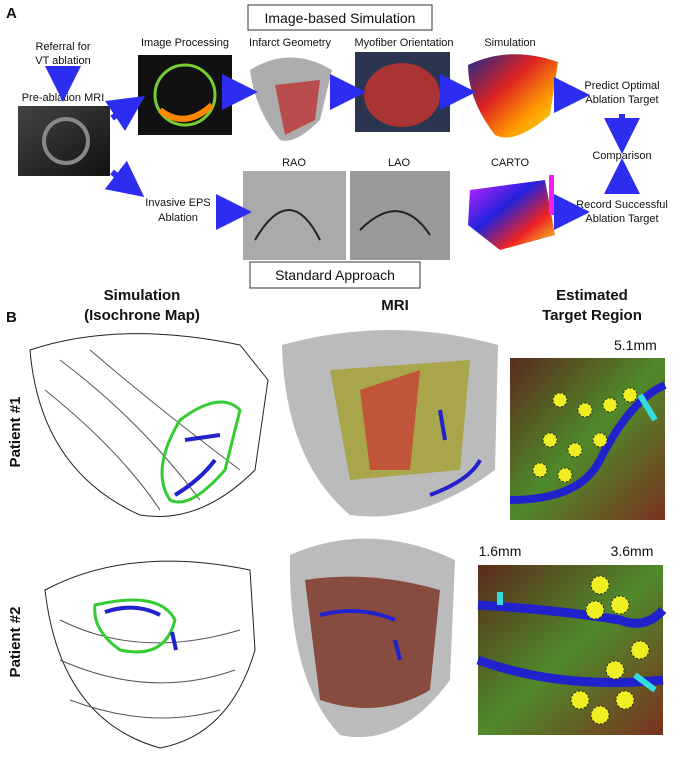 The image size is (680, 759). Describe the element at coordinates (297, 107) in the screenshot. I see `geometry-image` at that location.